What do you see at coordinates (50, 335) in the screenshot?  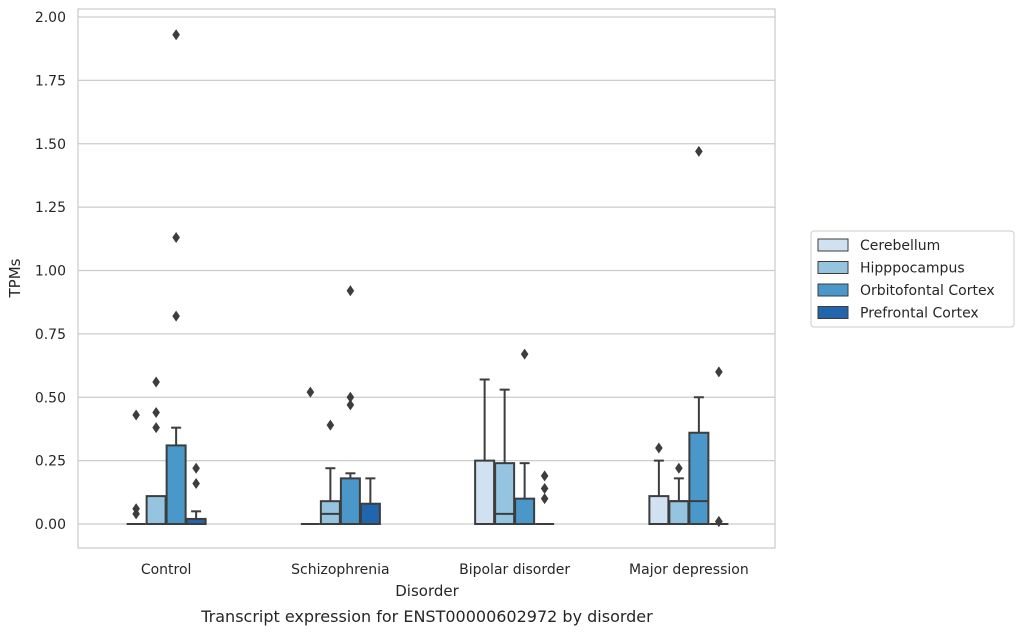 I see `y-tick-label: 0.75` at bounding box center [50, 335].